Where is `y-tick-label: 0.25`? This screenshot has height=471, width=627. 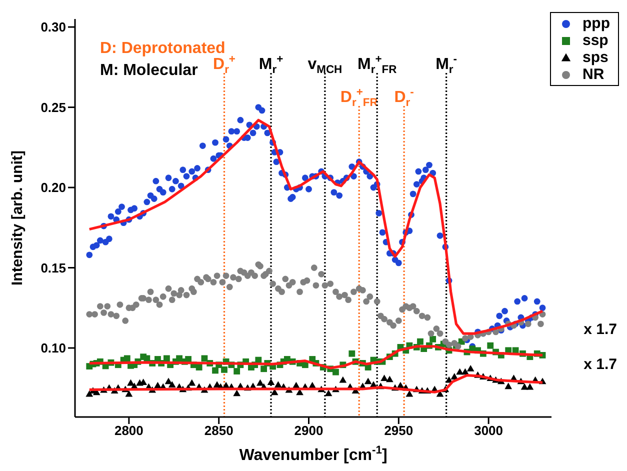 y-tick-label: 0.25 is located at coordinates (53, 107).